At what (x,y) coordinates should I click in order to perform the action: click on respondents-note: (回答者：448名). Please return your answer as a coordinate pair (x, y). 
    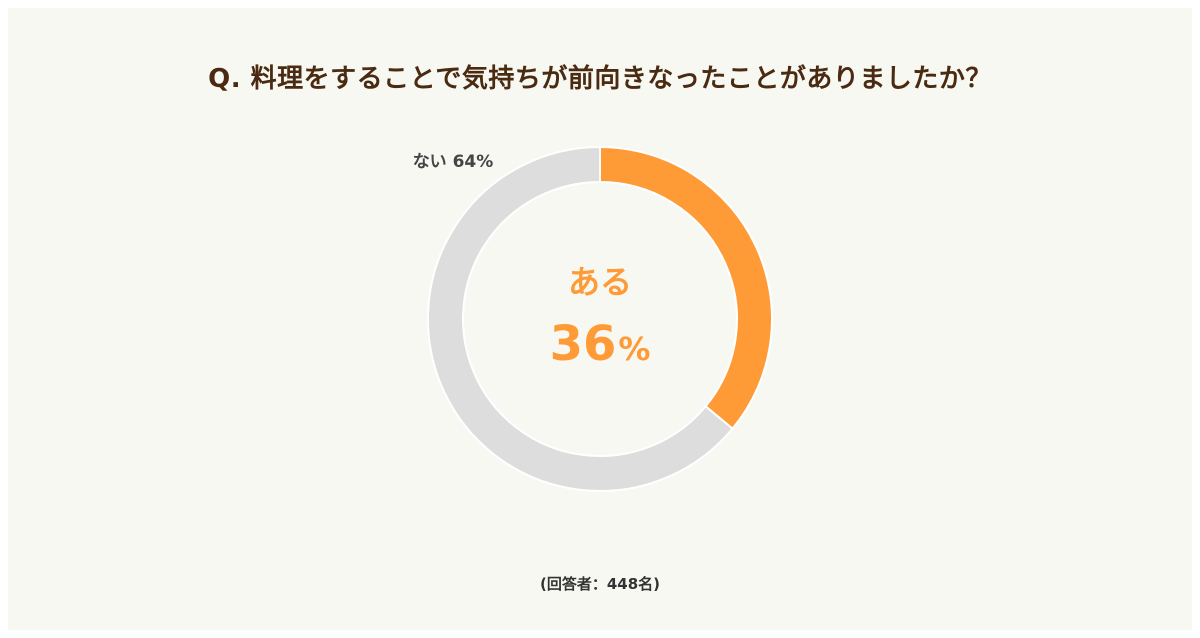
    Looking at the image, I should click on (600, 584).